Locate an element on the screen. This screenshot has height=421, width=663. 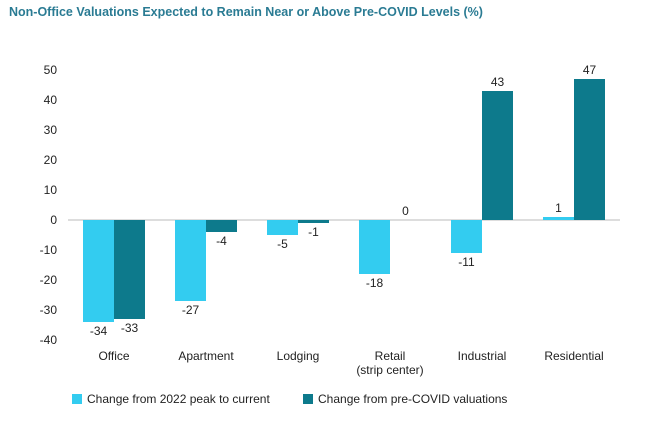
data-label-peak-5: 1 is located at coordinates (558, 208).